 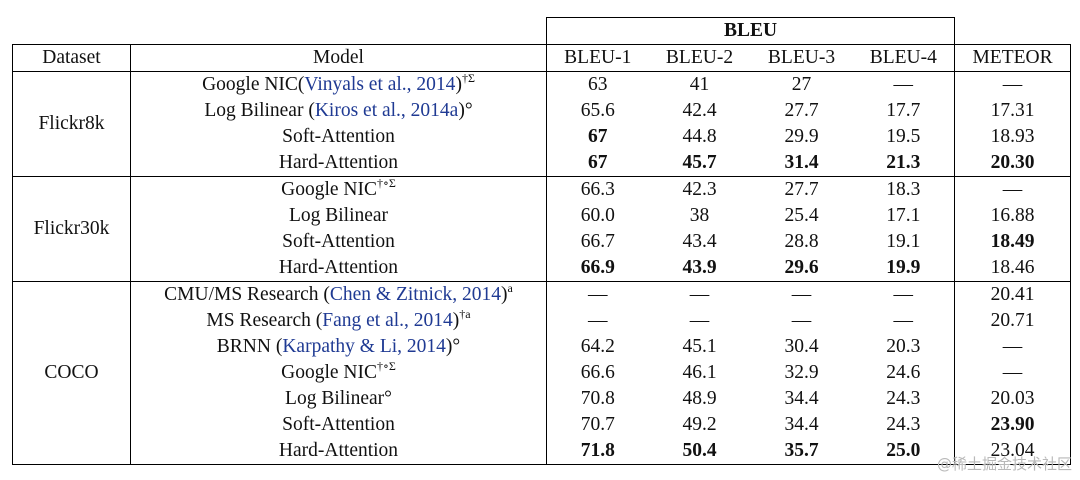 I want to click on bleu2-cell: 42.3, so click(x=699, y=189).